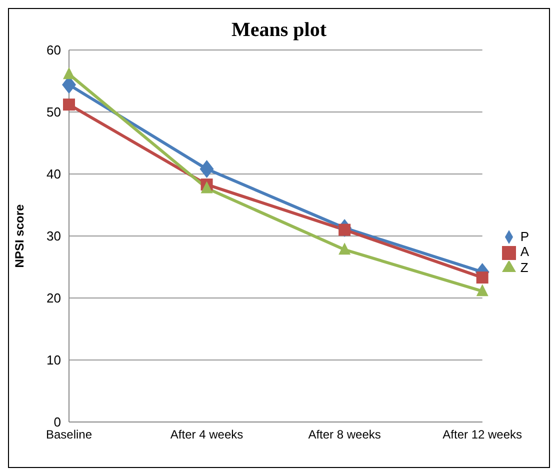 This screenshot has height=476, width=558. What do you see at coordinates (344, 435) in the screenshot?
I see `x-tick-label: After 8 weeks` at bounding box center [344, 435].